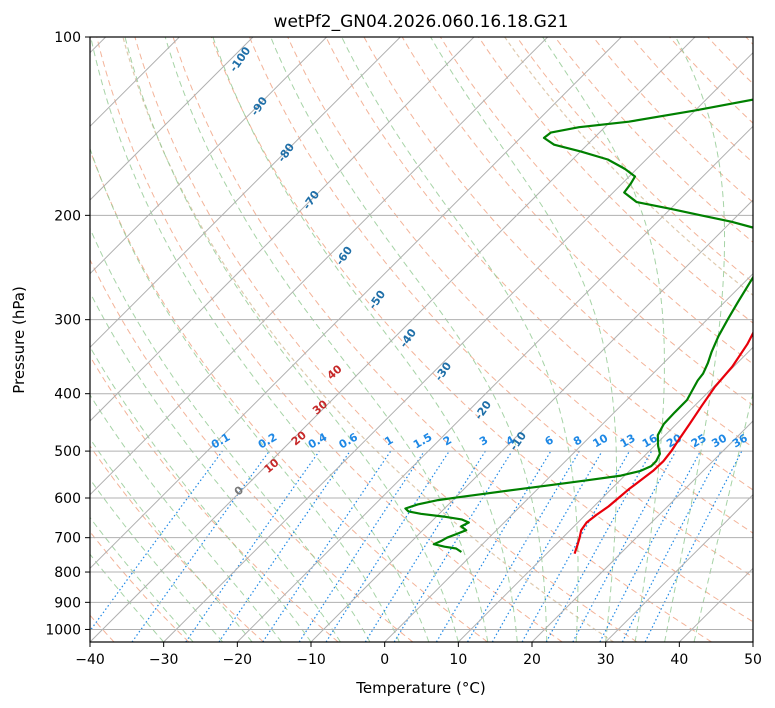 The width and height of the screenshot is (775, 708). I want to click on x-tick-label: −20, so click(238, 660).